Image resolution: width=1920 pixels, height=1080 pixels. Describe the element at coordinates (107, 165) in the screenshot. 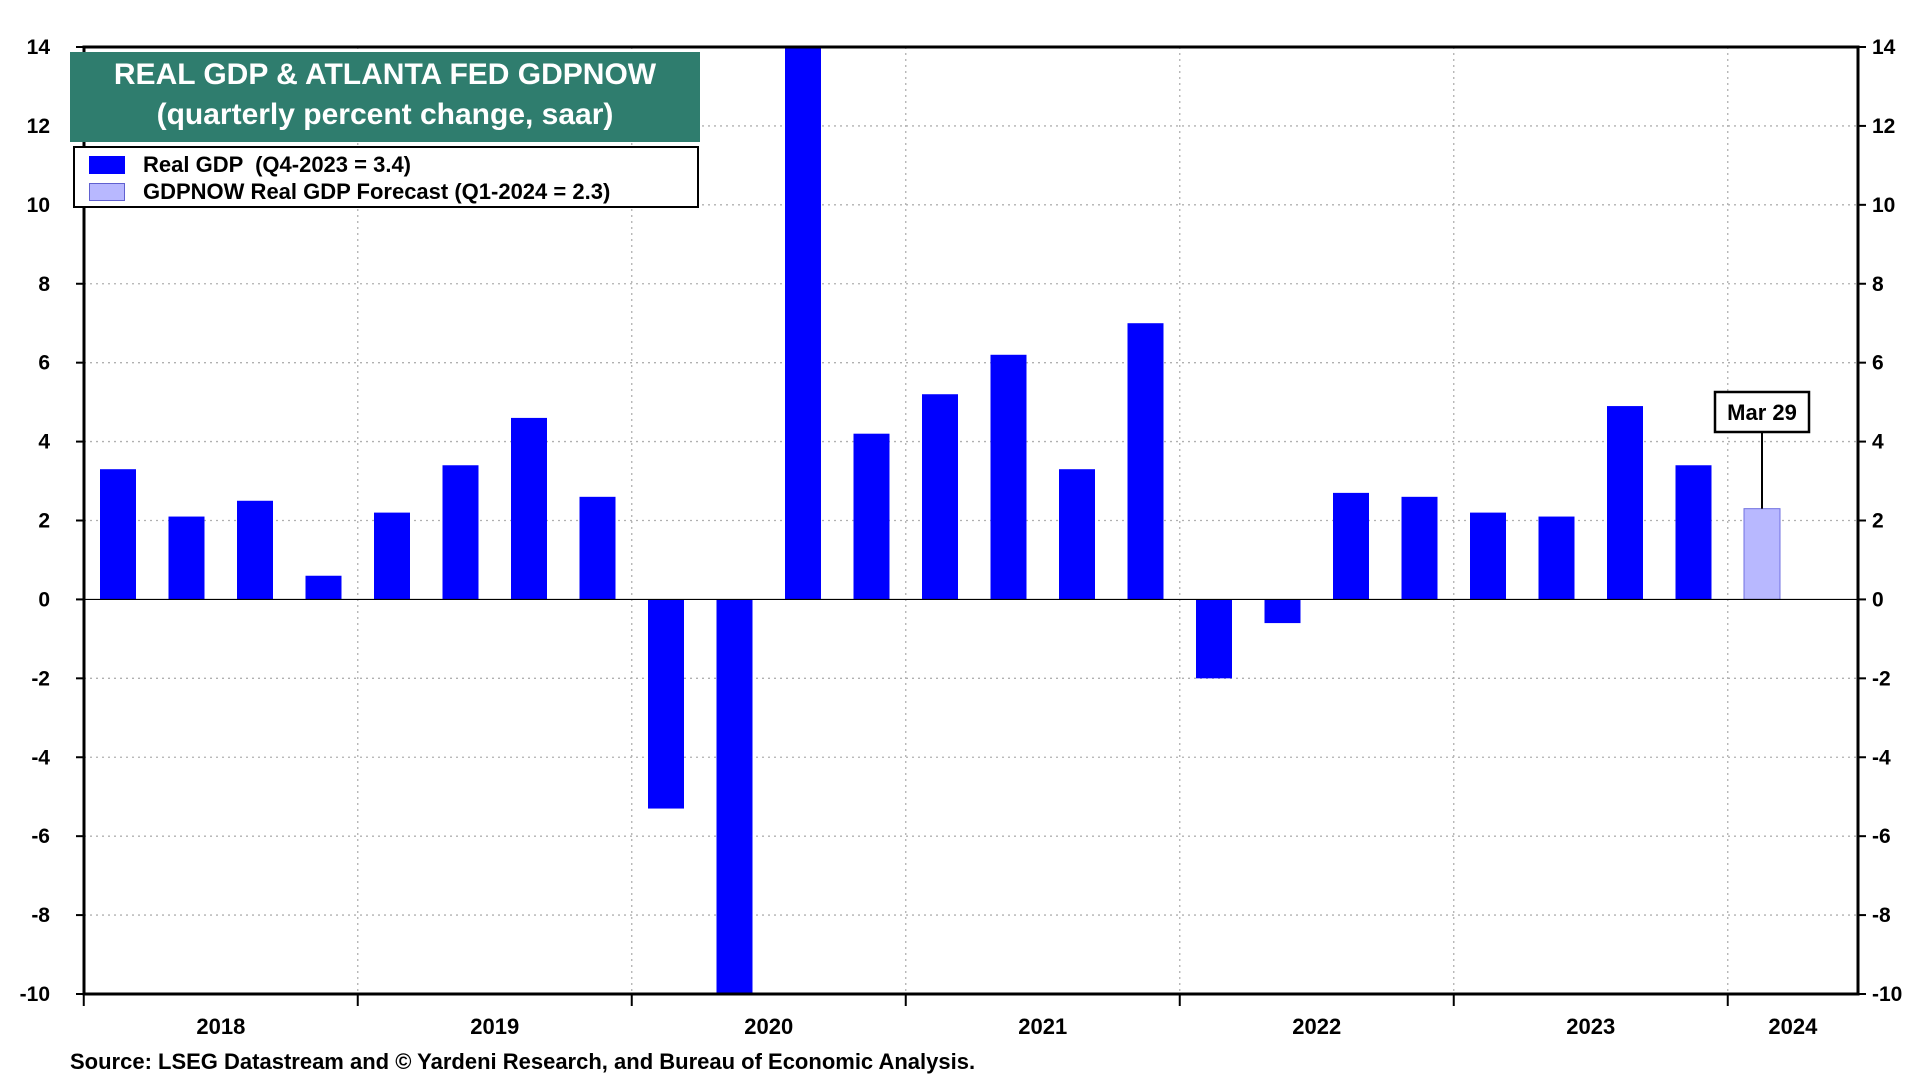

I see `legend-swatch-real-gdp` at that location.